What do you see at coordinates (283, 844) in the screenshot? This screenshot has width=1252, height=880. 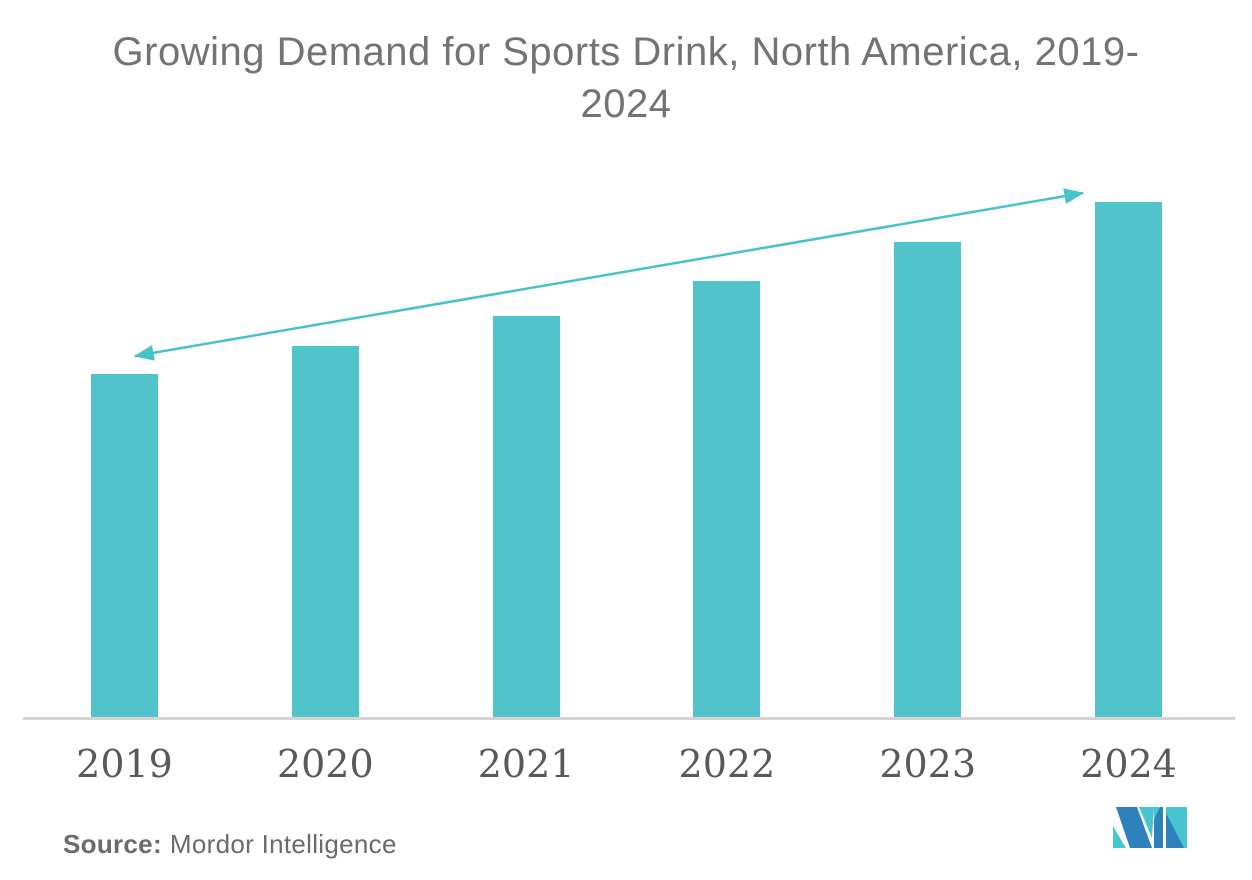 I see `source-name: Mordor Intelligence` at bounding box center [283, 844].